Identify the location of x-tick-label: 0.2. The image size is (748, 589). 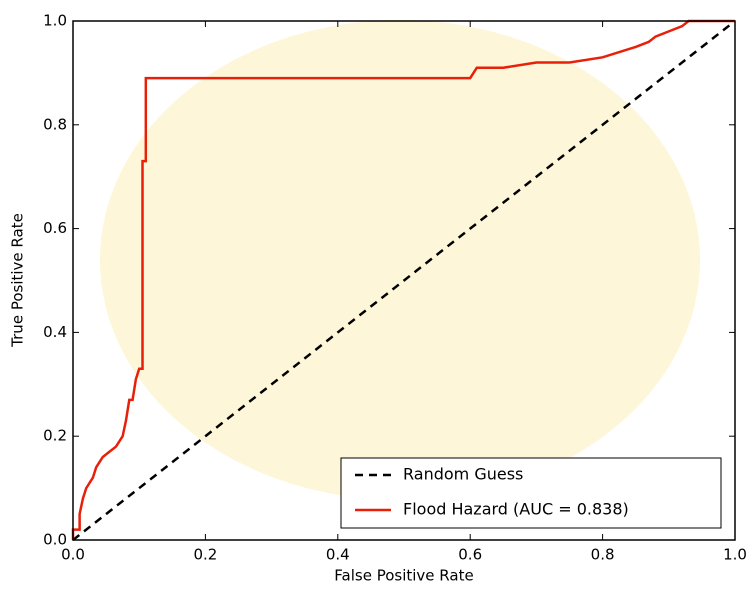
(205, 555).